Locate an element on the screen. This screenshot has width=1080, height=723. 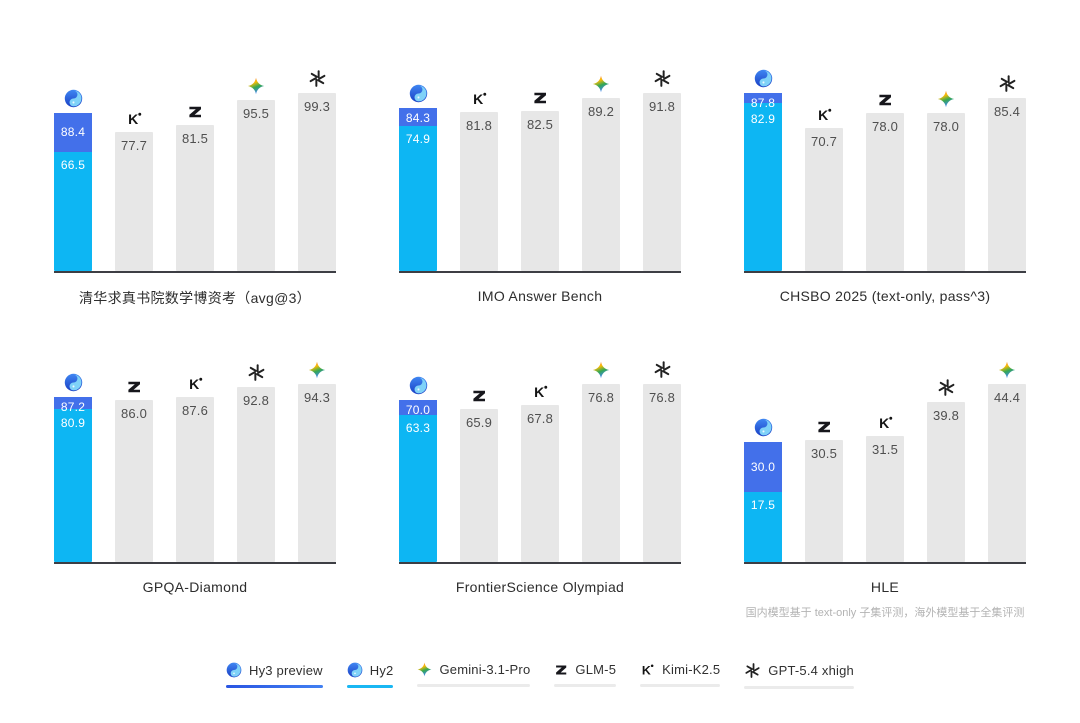
bar-value-label: 87.6 is located at coordinates (195, 410).